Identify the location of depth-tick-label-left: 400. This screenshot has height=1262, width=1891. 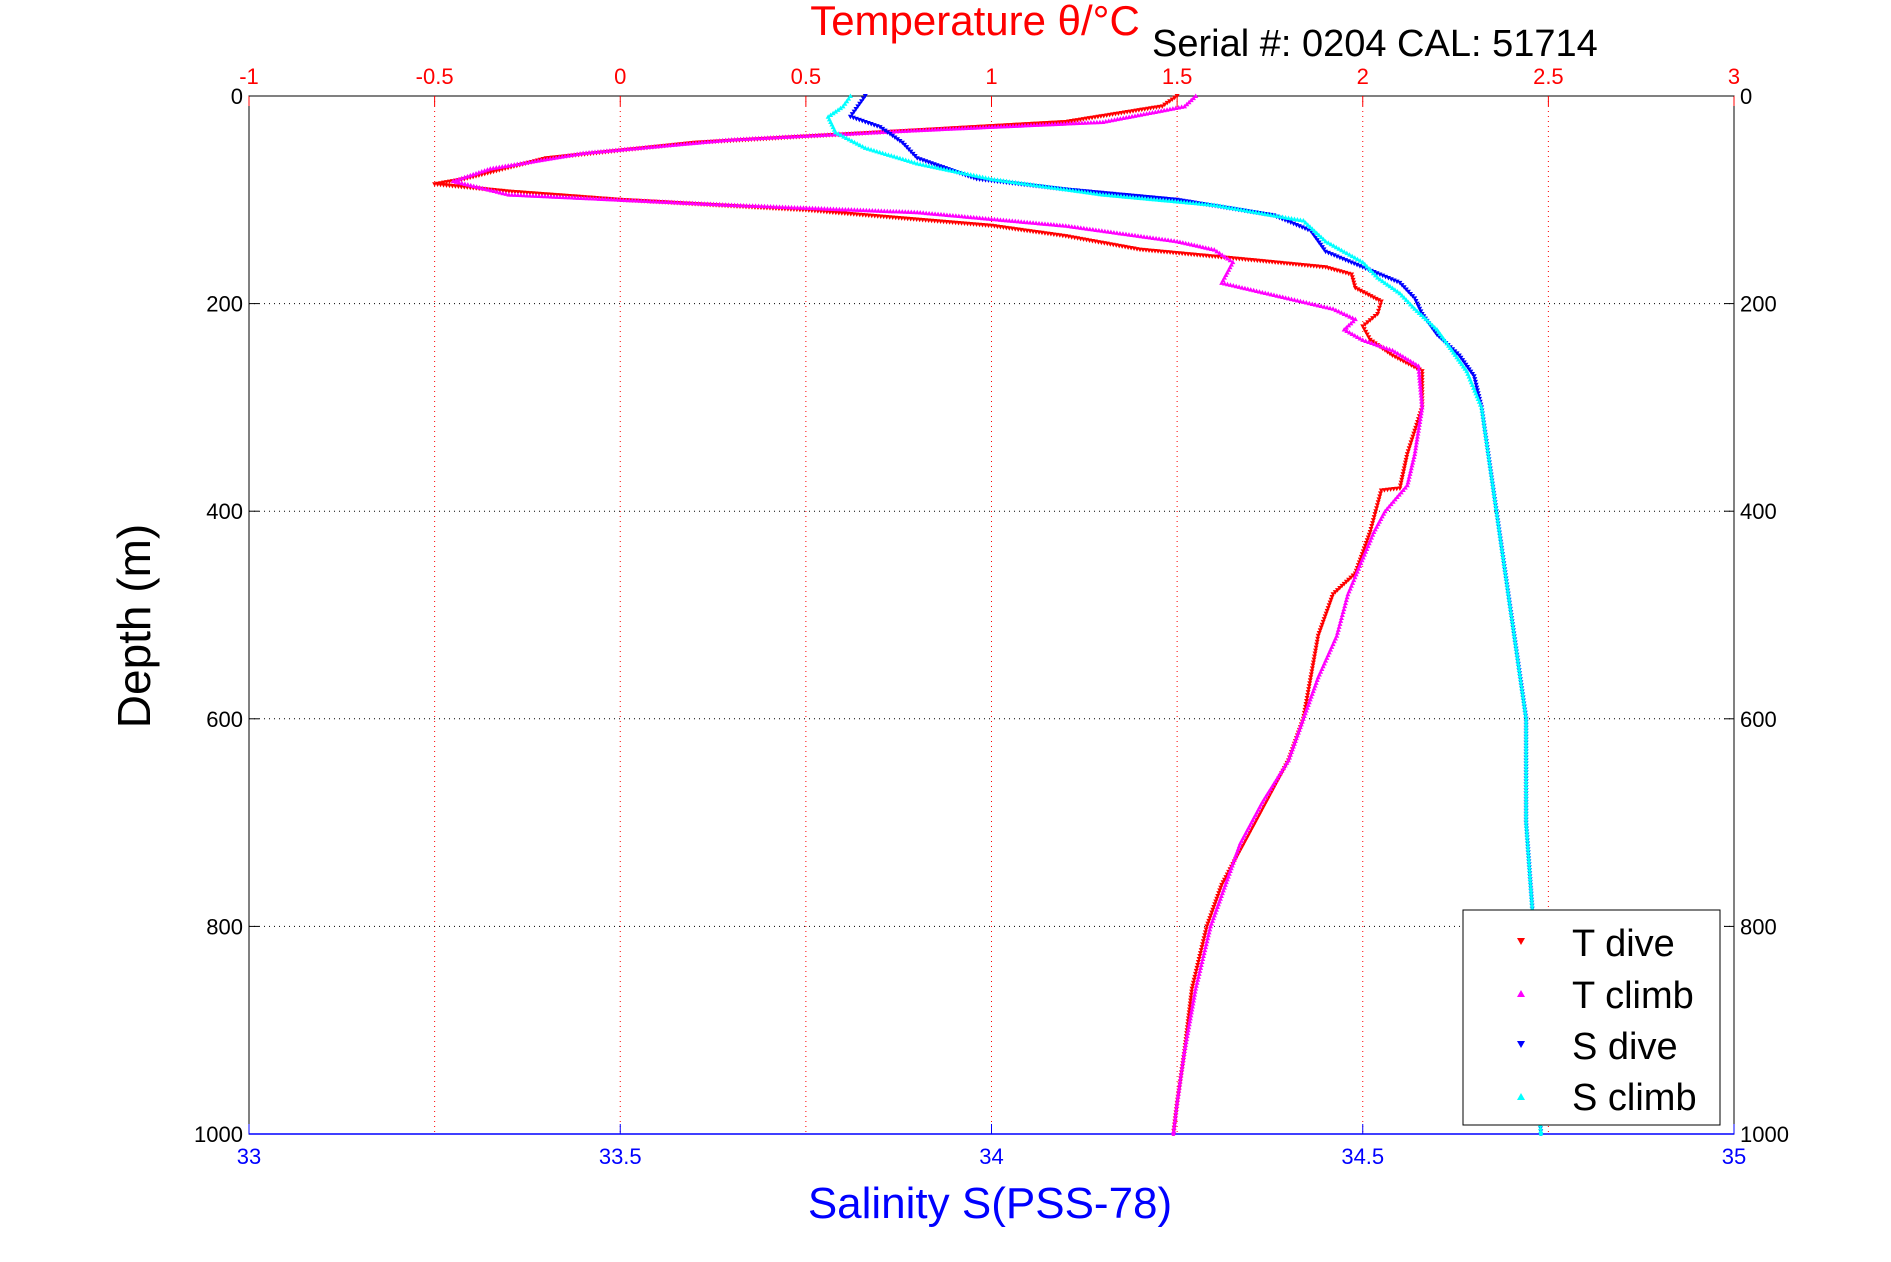
(224, 511).